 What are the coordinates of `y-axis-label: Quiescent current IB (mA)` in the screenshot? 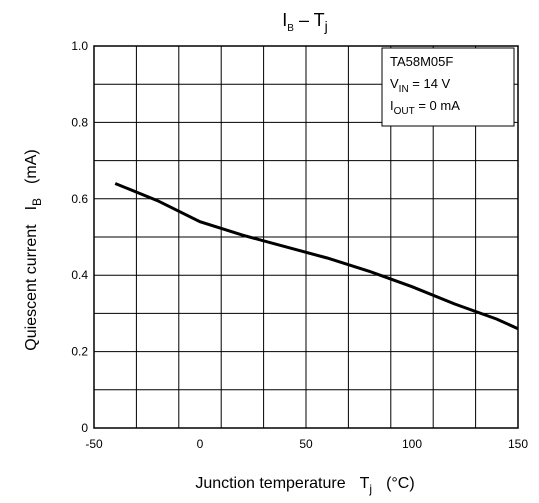 It's located at (33, 249).